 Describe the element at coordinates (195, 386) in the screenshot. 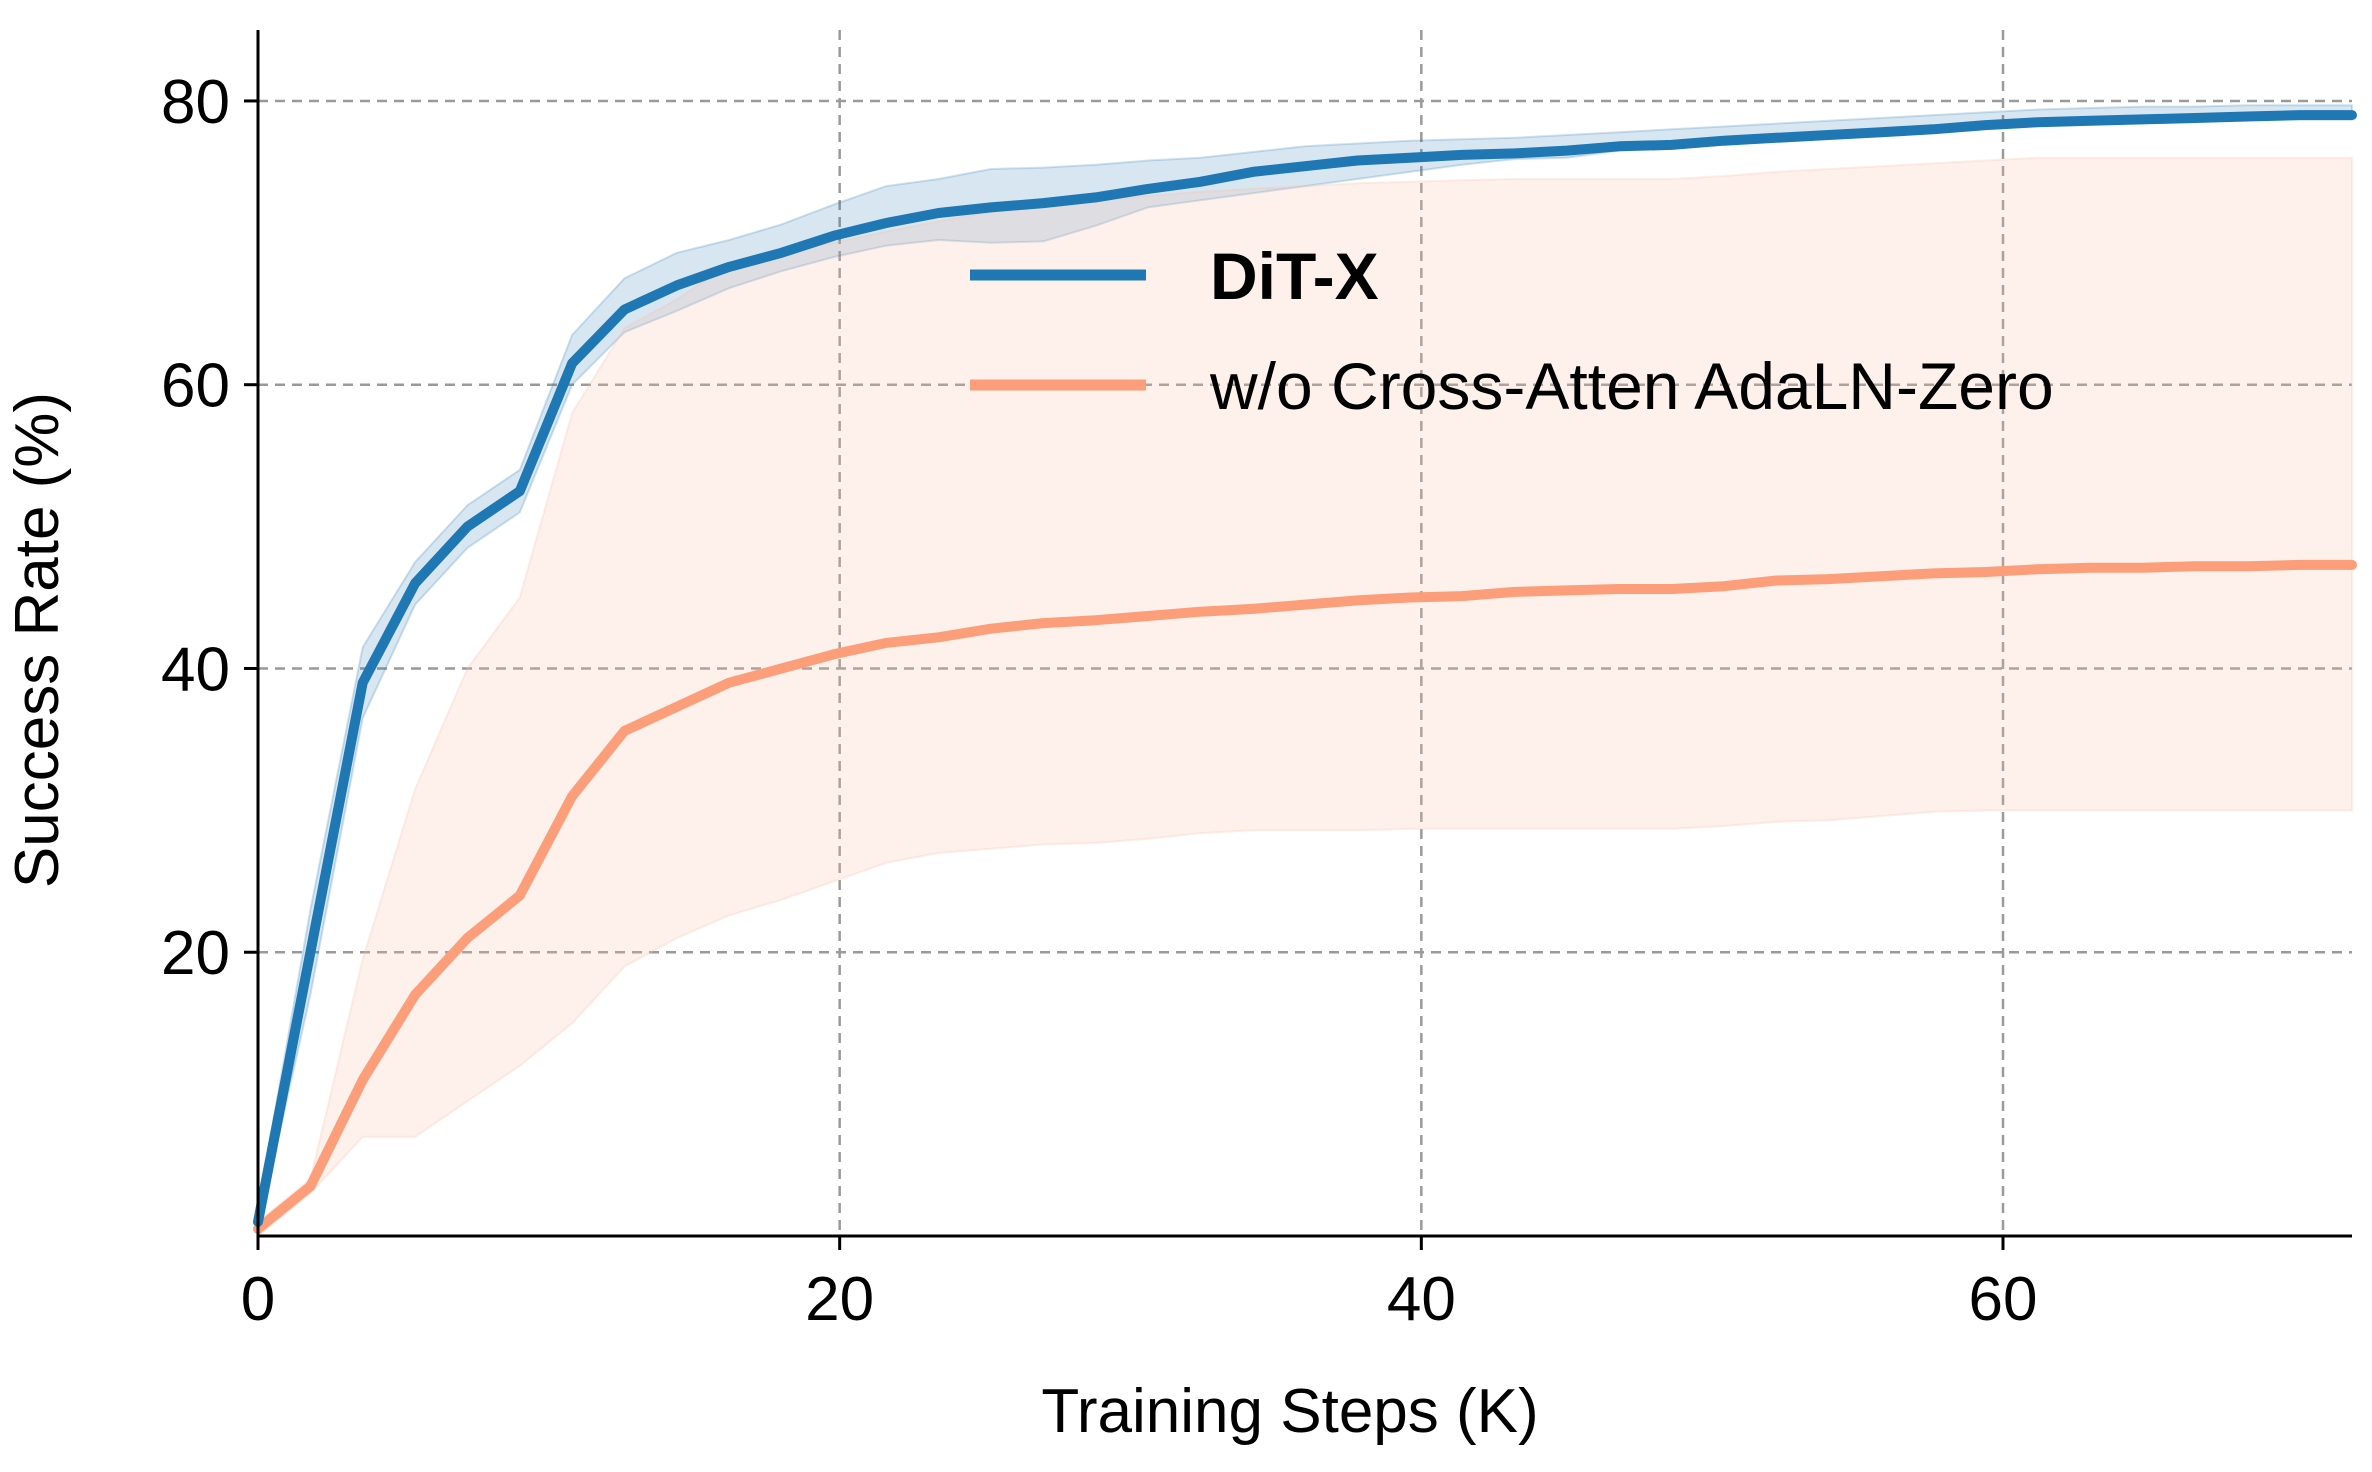

I see `y-tick-label-2: 60` at that location.